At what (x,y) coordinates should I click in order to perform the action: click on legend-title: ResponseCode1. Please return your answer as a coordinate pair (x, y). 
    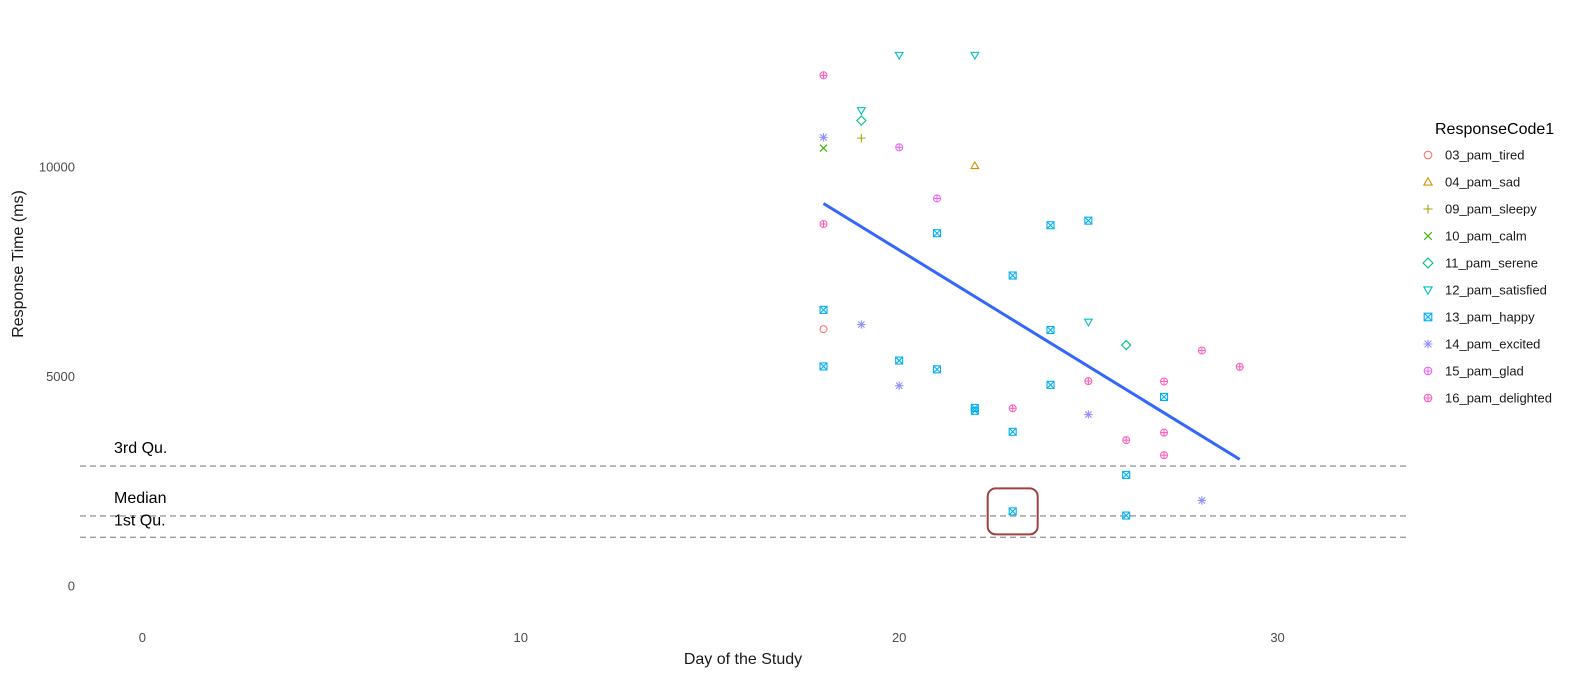
    Looking at the image, I should click on (1494, 129).